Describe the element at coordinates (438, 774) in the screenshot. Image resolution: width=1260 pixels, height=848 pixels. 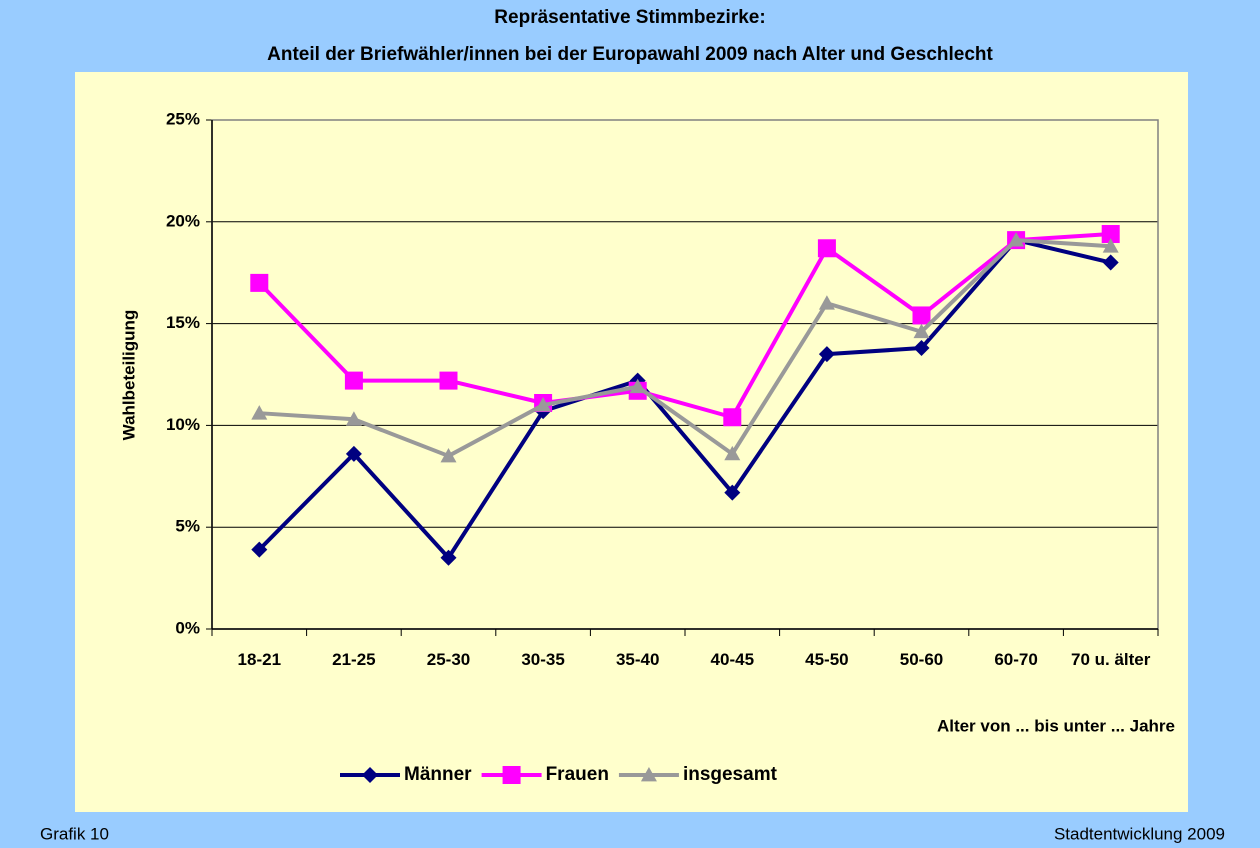
I see `legend-label: Männer` at that location.